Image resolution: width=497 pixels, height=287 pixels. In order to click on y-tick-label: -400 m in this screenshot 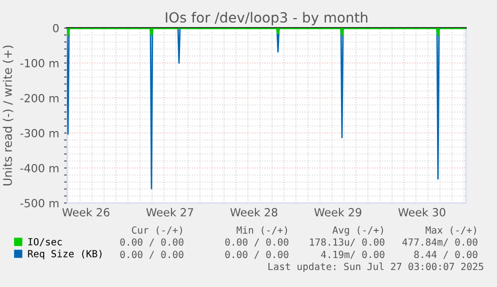, I will do `click(39, 168)`.